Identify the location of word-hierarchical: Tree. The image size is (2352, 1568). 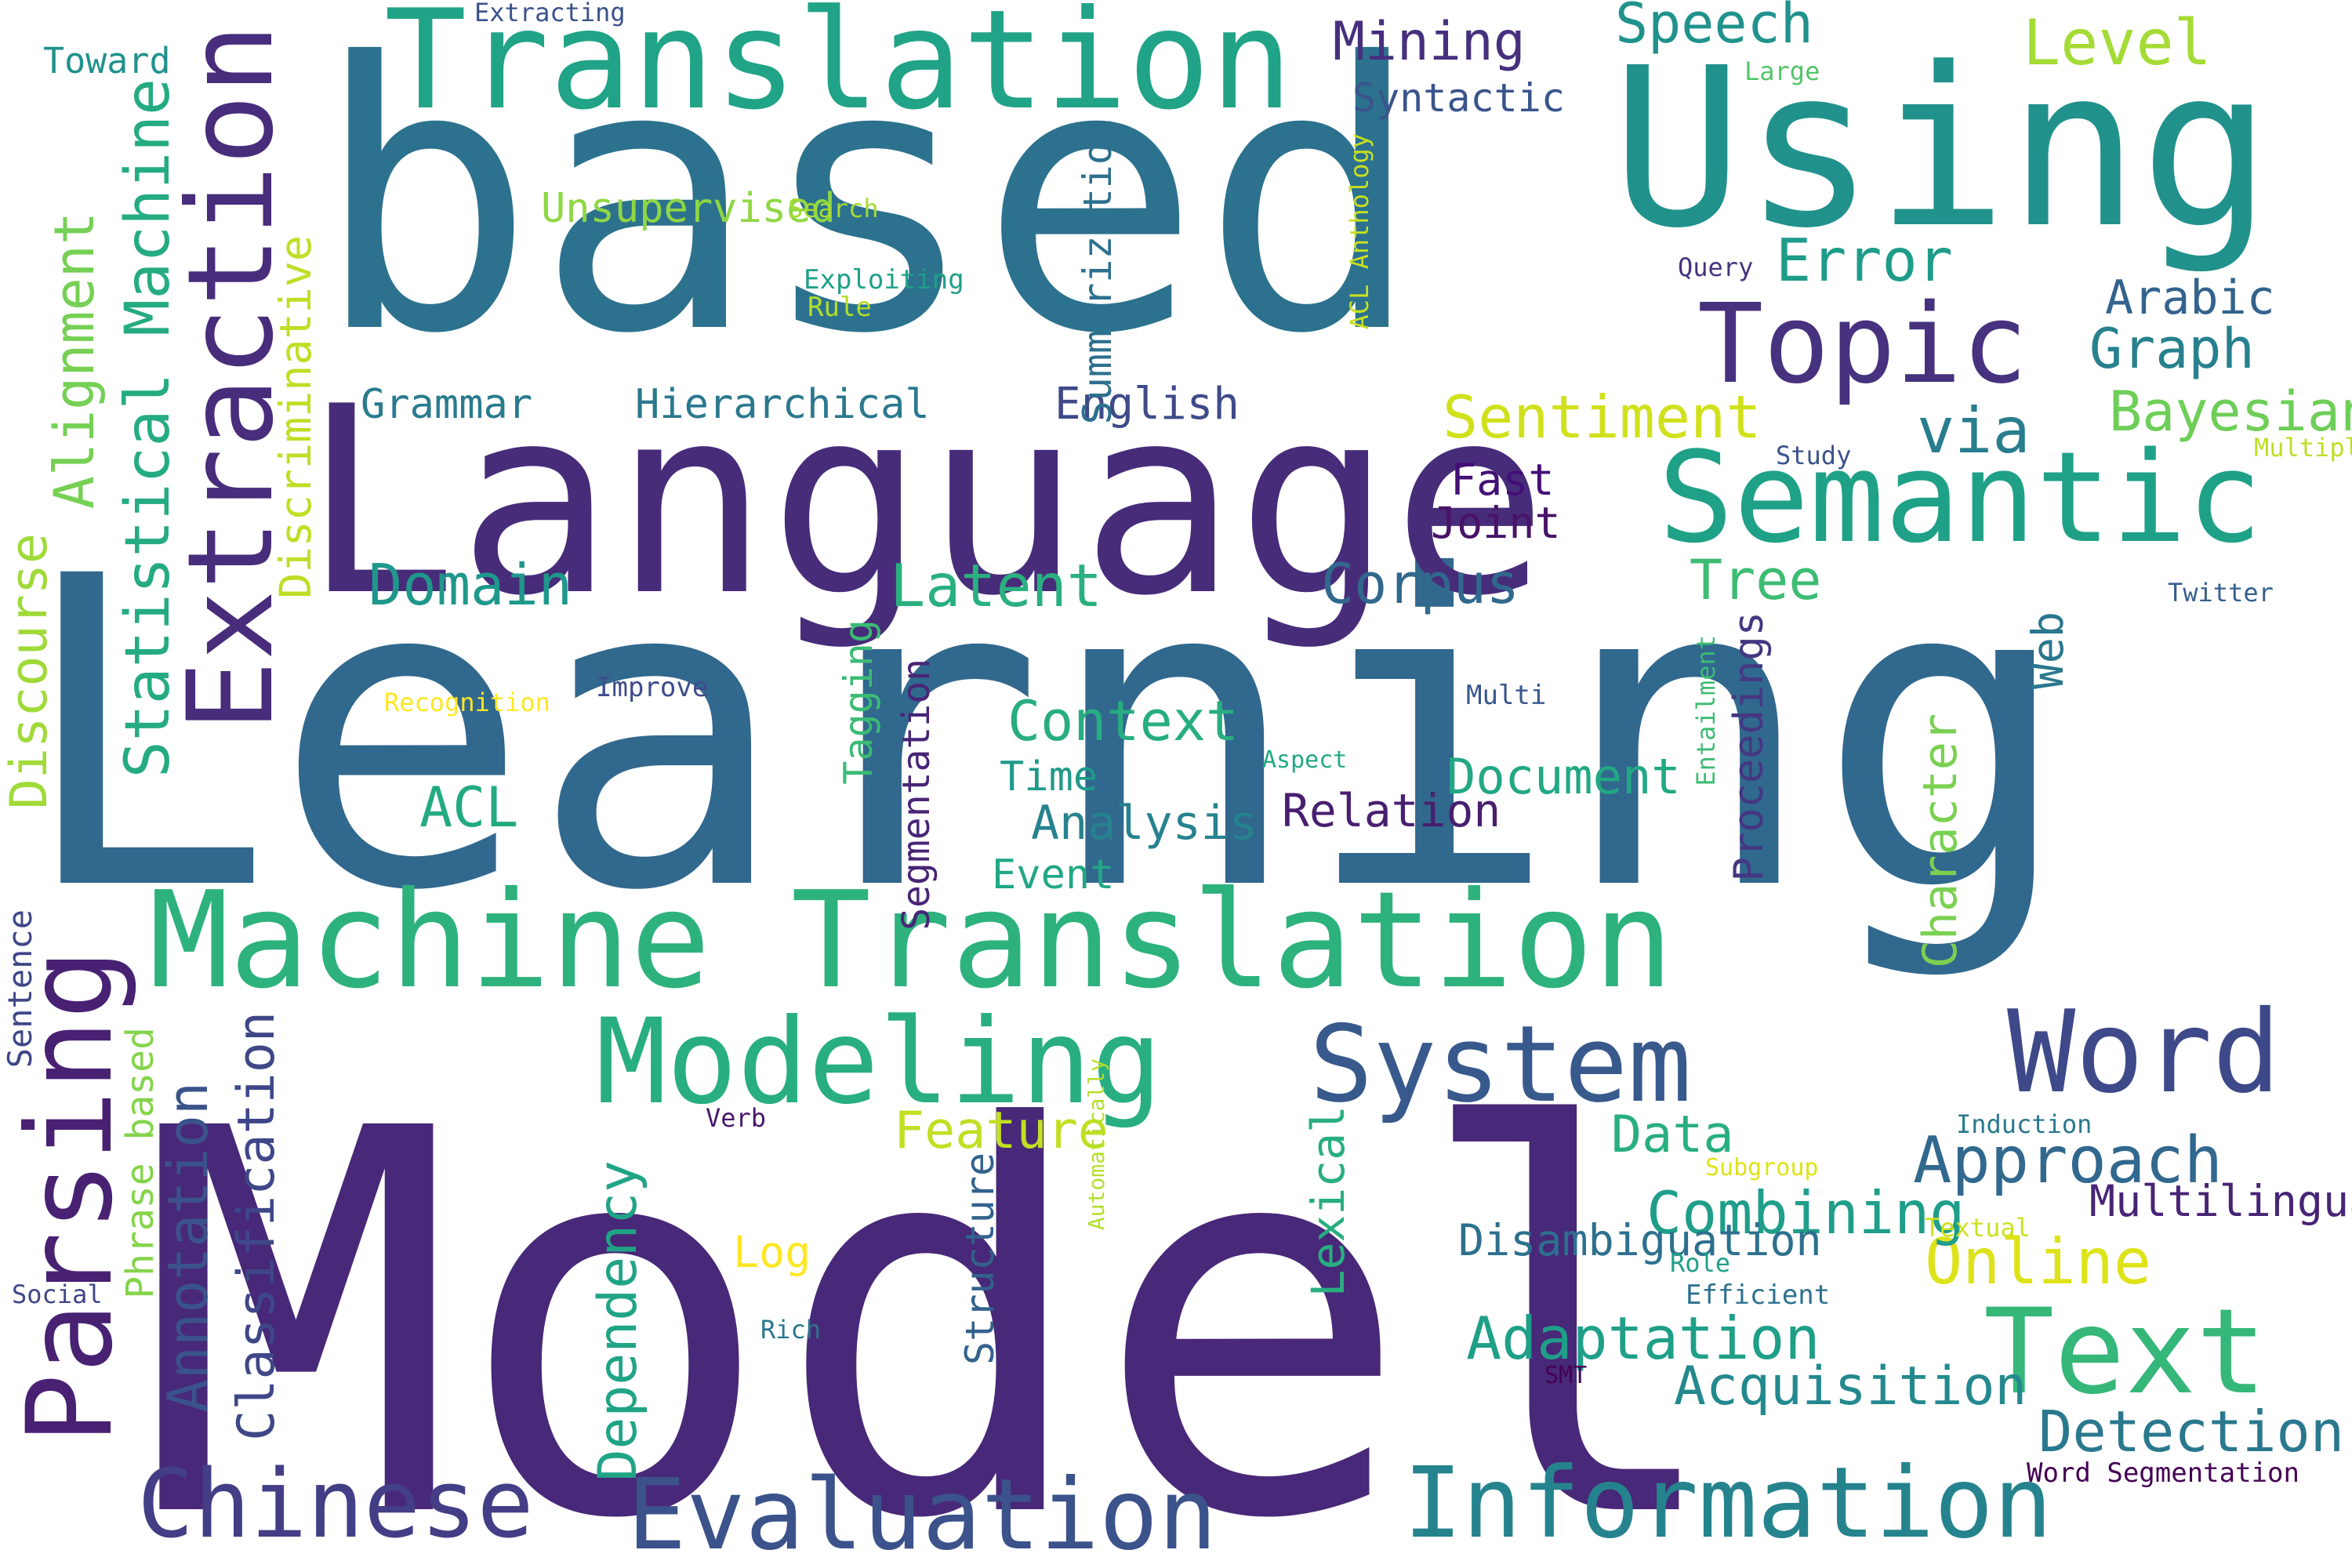
(1756, 580).